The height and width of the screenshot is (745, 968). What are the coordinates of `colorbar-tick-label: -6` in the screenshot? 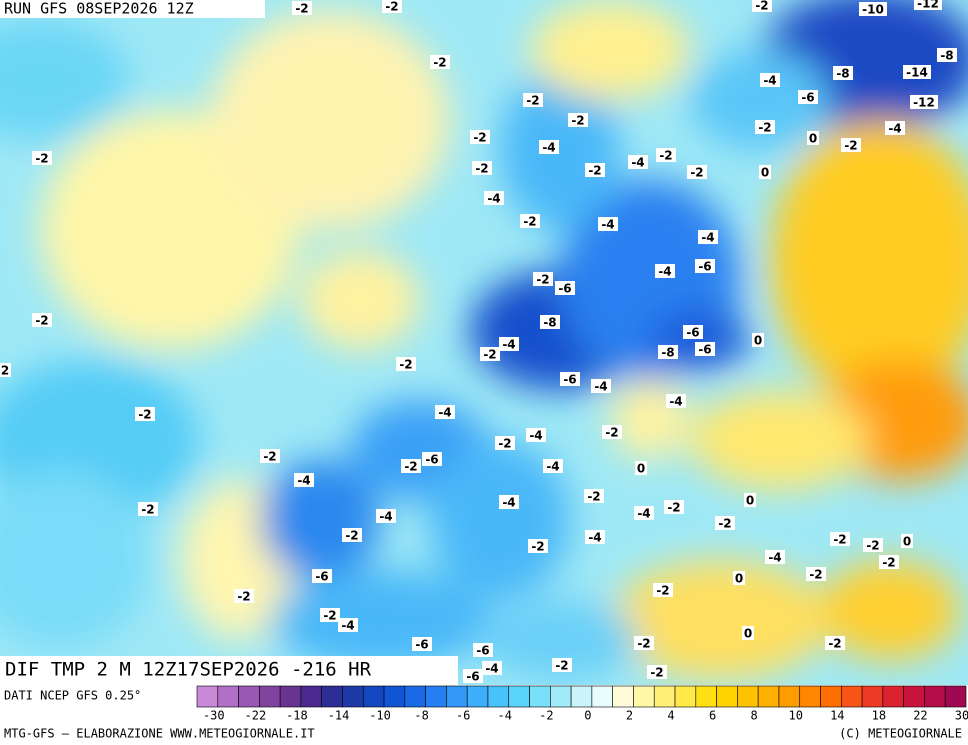 It's located at (463, 716).